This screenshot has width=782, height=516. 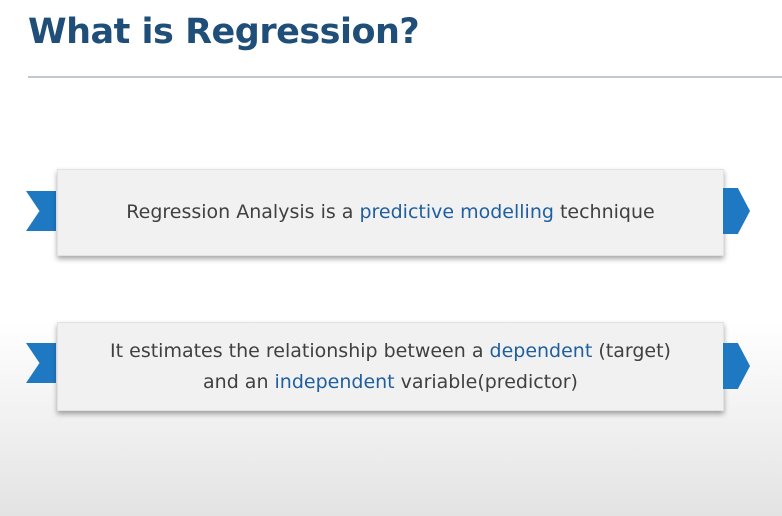 What do you see at coordinates (486, 381) in the screenshot?
I see `point-2-line-2-after: variable(predictor)` at bounding box center [486, 381].